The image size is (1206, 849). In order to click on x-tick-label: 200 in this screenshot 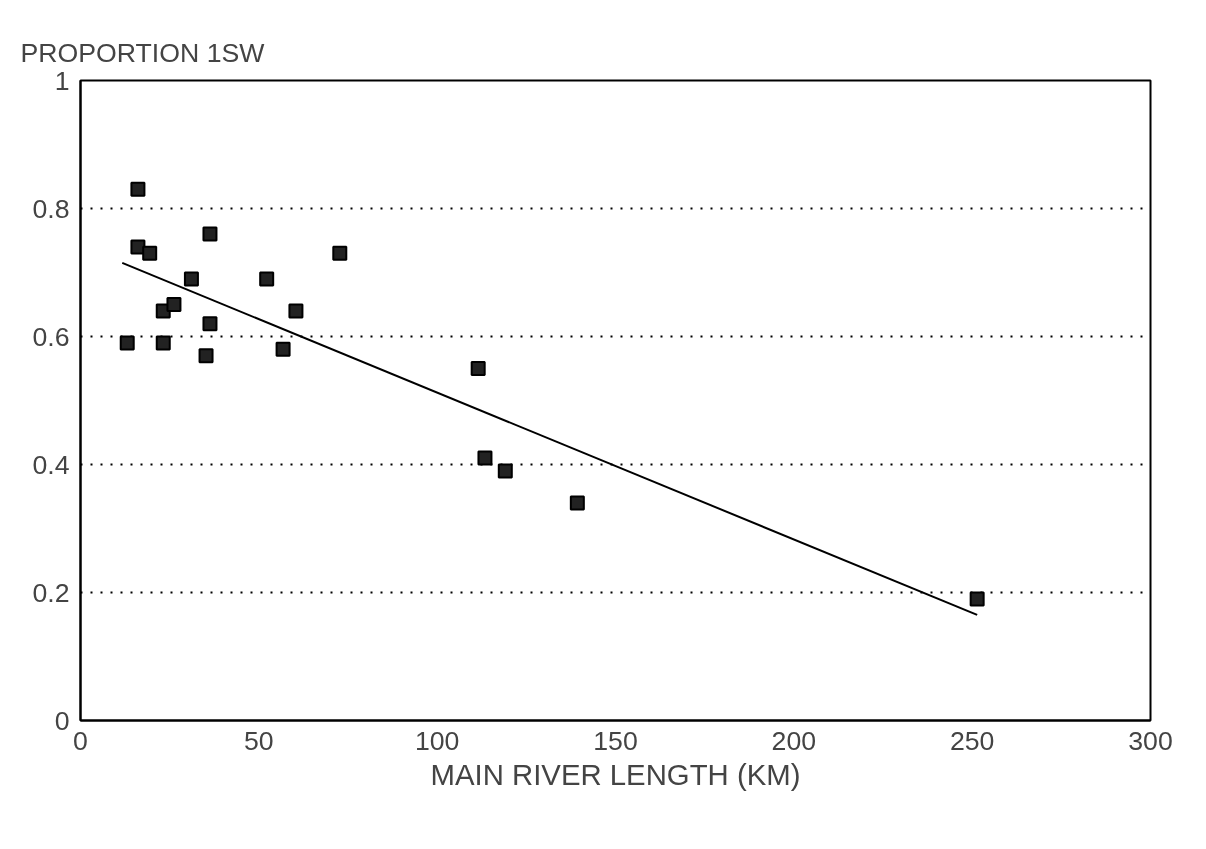, I will do `click(794, 740)`.